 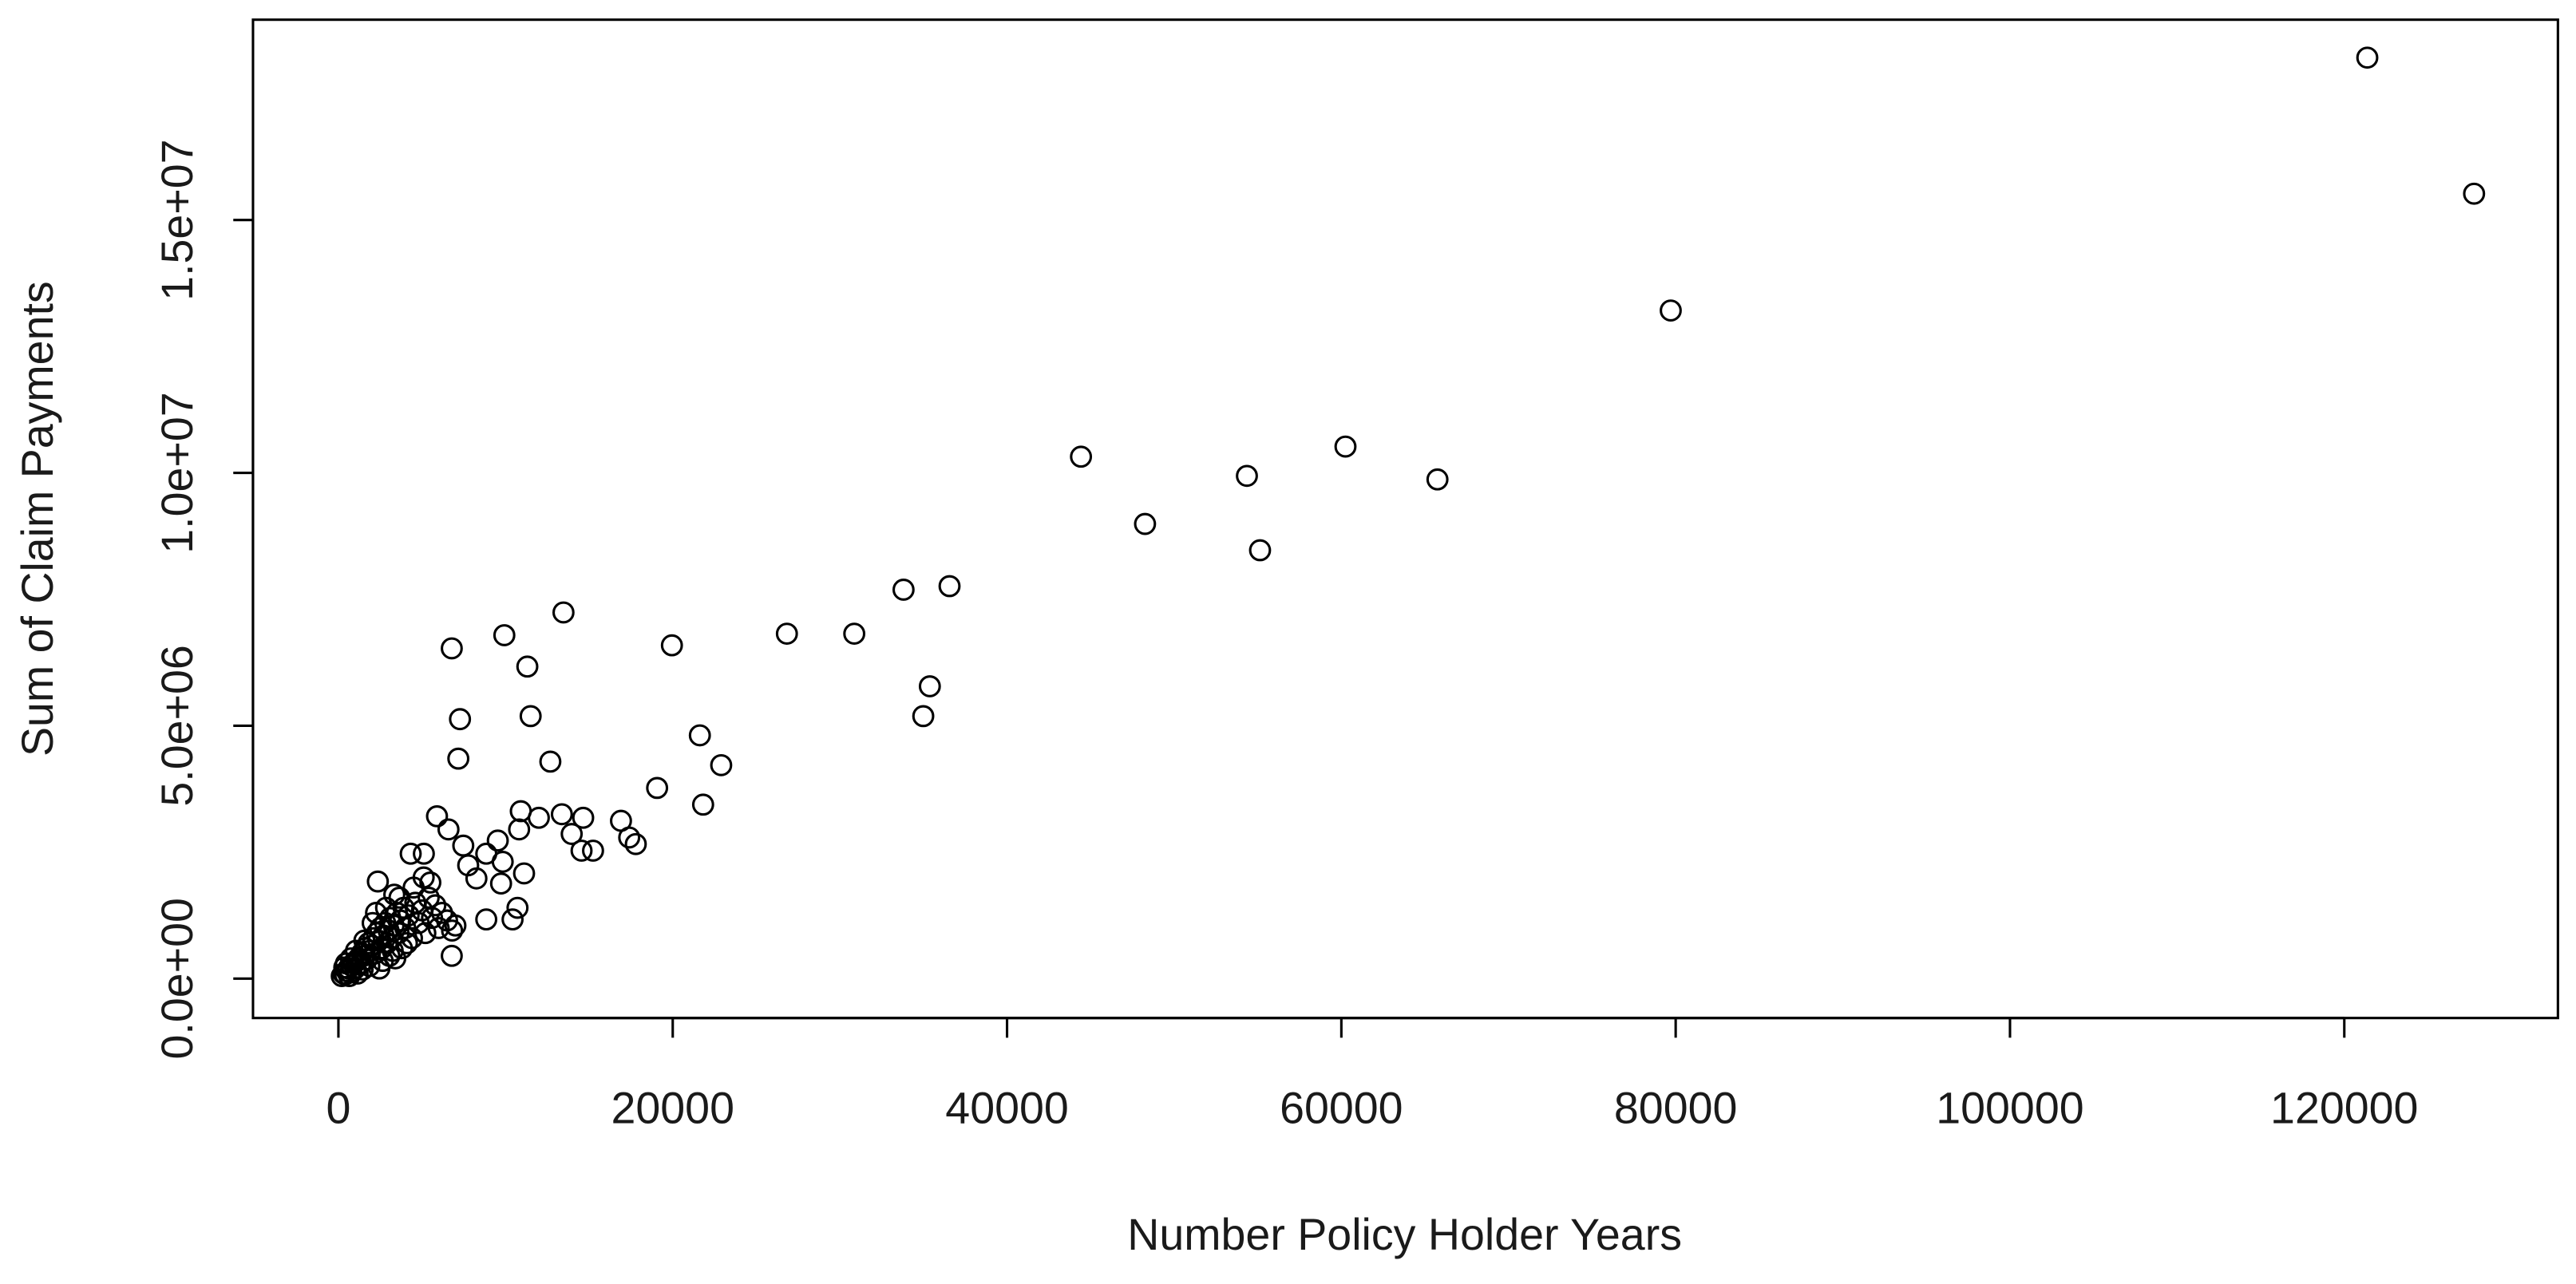 I want to click on y-axis-label: Sum of Claim Payments, so click(x=38, y=519).